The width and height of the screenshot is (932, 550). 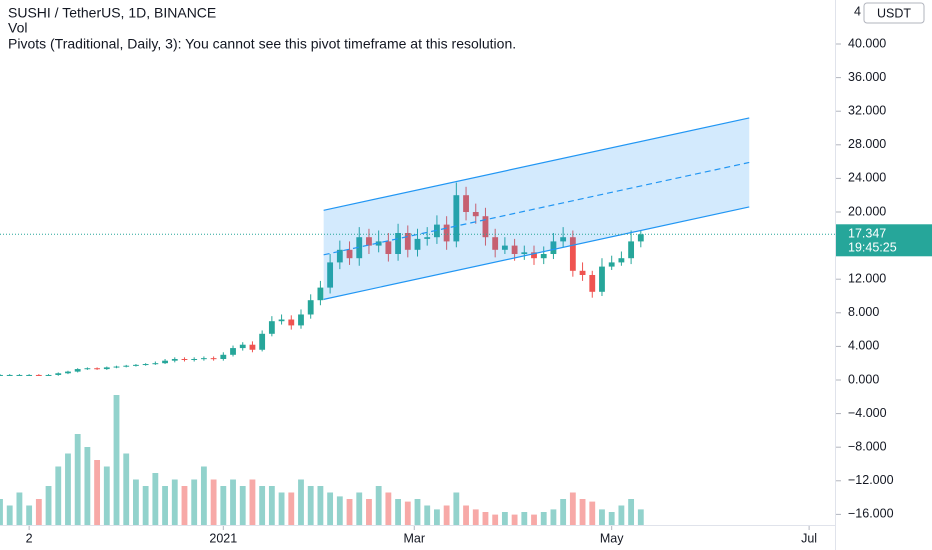 I want to click on x-tick-label: 2, so click(x=29, y=538).